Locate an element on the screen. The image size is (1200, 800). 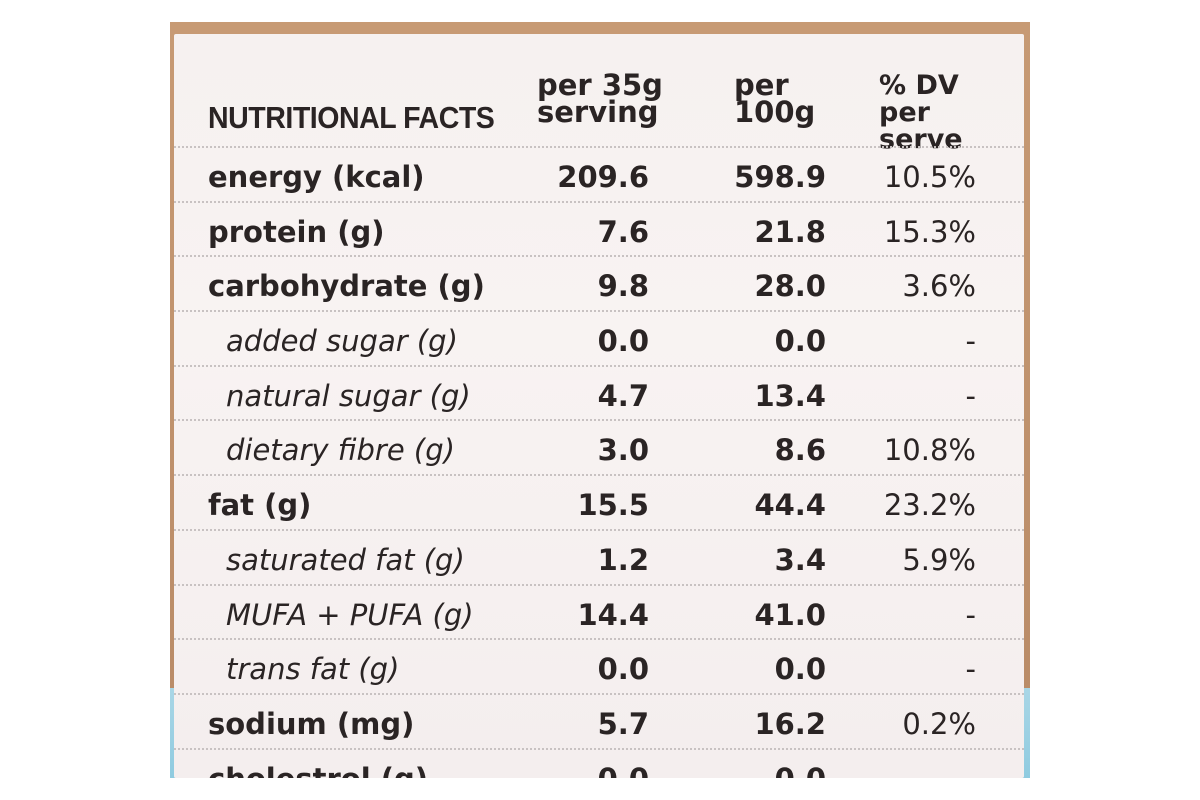
value-per-100g: 44.4 is located at coordinates (790, 505).